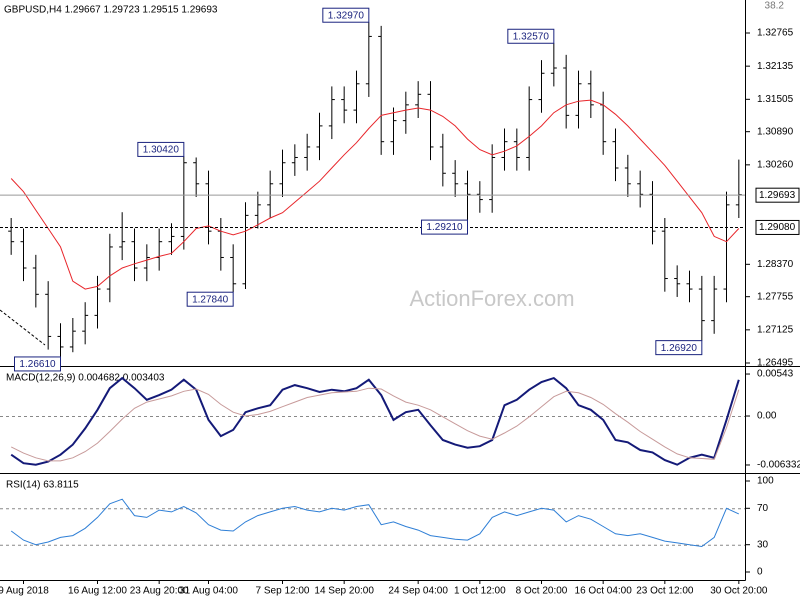 This screenshot has height=600, width=800. Describe the element at coordinates (491, 298) in the screenshot. I see `watermark: ActionForex.com` at that location.